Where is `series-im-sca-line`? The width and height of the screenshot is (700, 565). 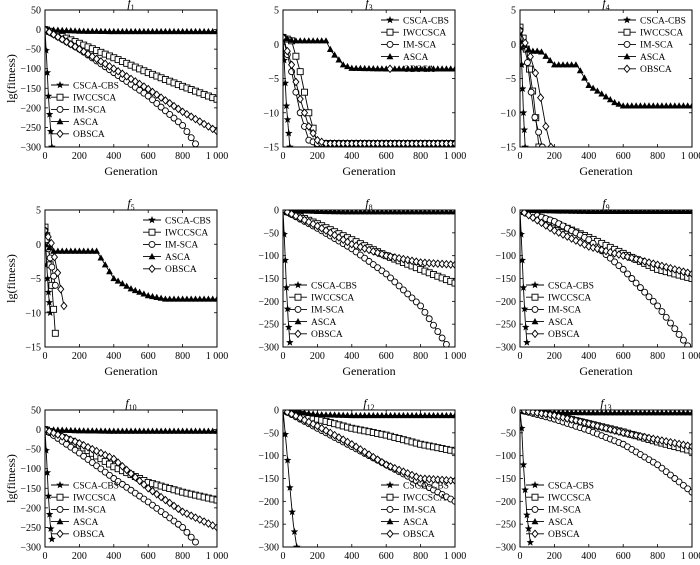 series-im-sca-line is located at coordinates (606, 451).